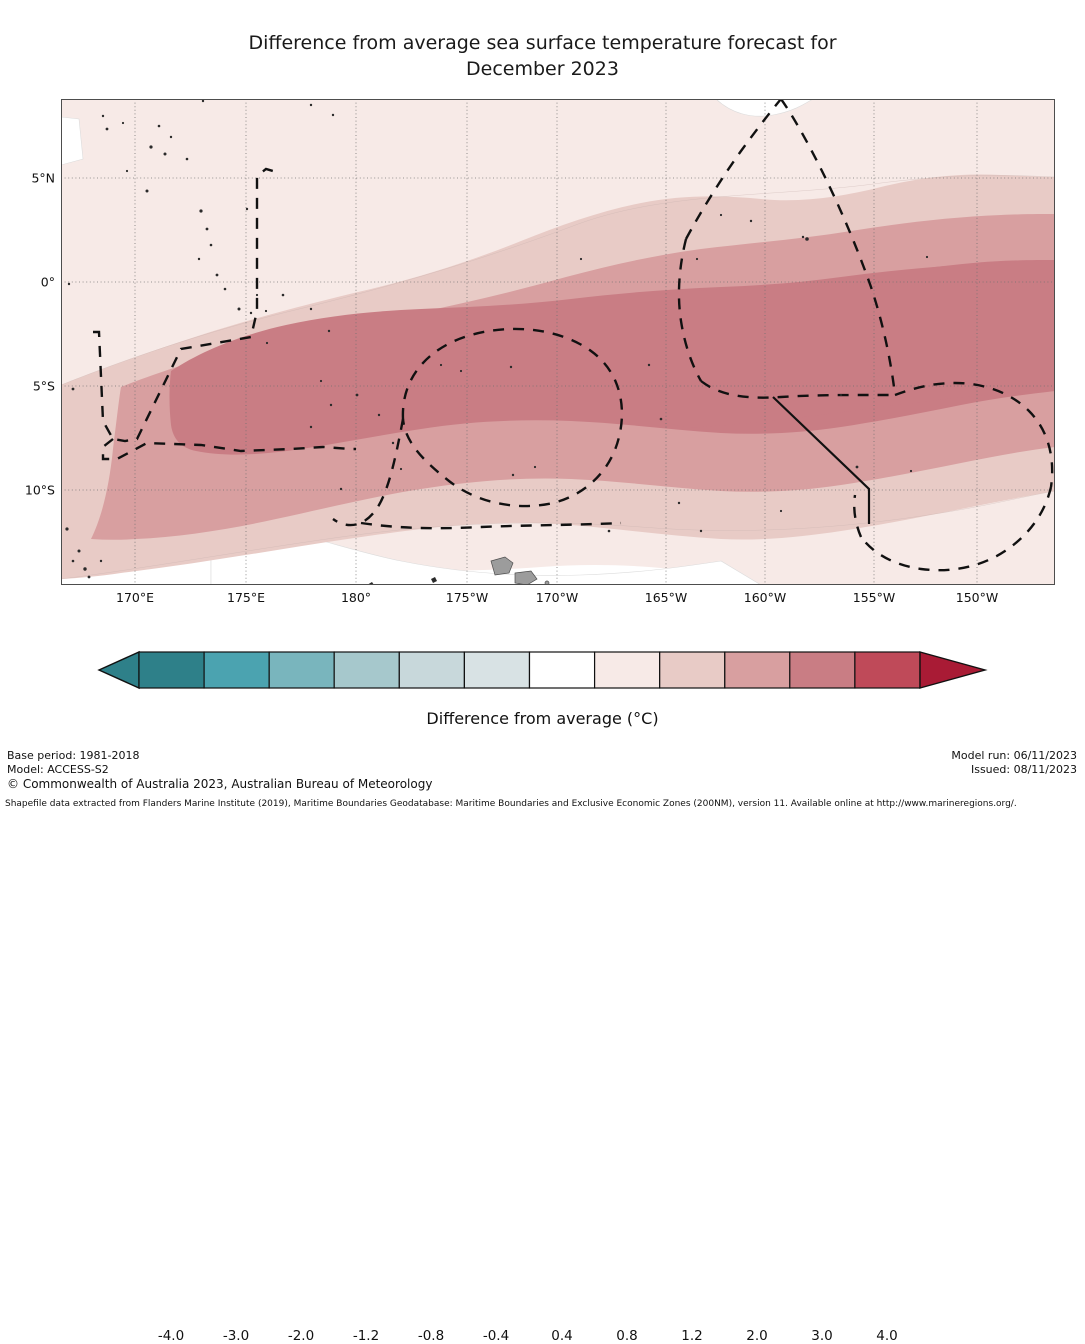 The height and width of the screenshot is (1344, 1085). What do you see at coordinates (356, 597) in the screenshot?
I see `x-tick-2: 180°` at bounding box center [356, 597].